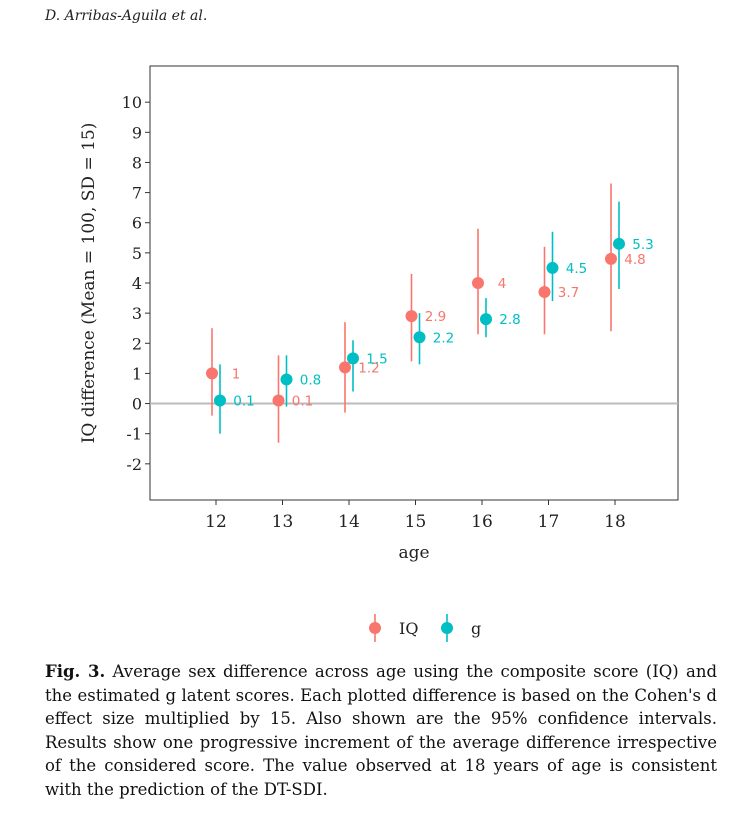 The height and width of the screenshot is (838, 737). I want to click on data-label-g: 0.8, so click(310, 380).